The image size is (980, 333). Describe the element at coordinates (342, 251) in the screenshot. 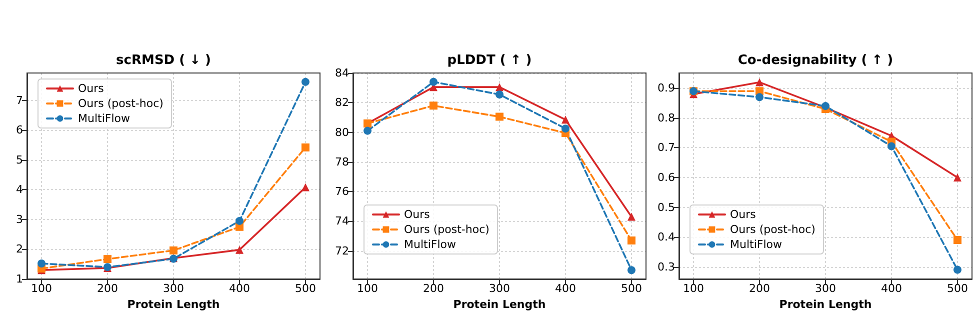

I see `y-tick-label: 72` at that location.